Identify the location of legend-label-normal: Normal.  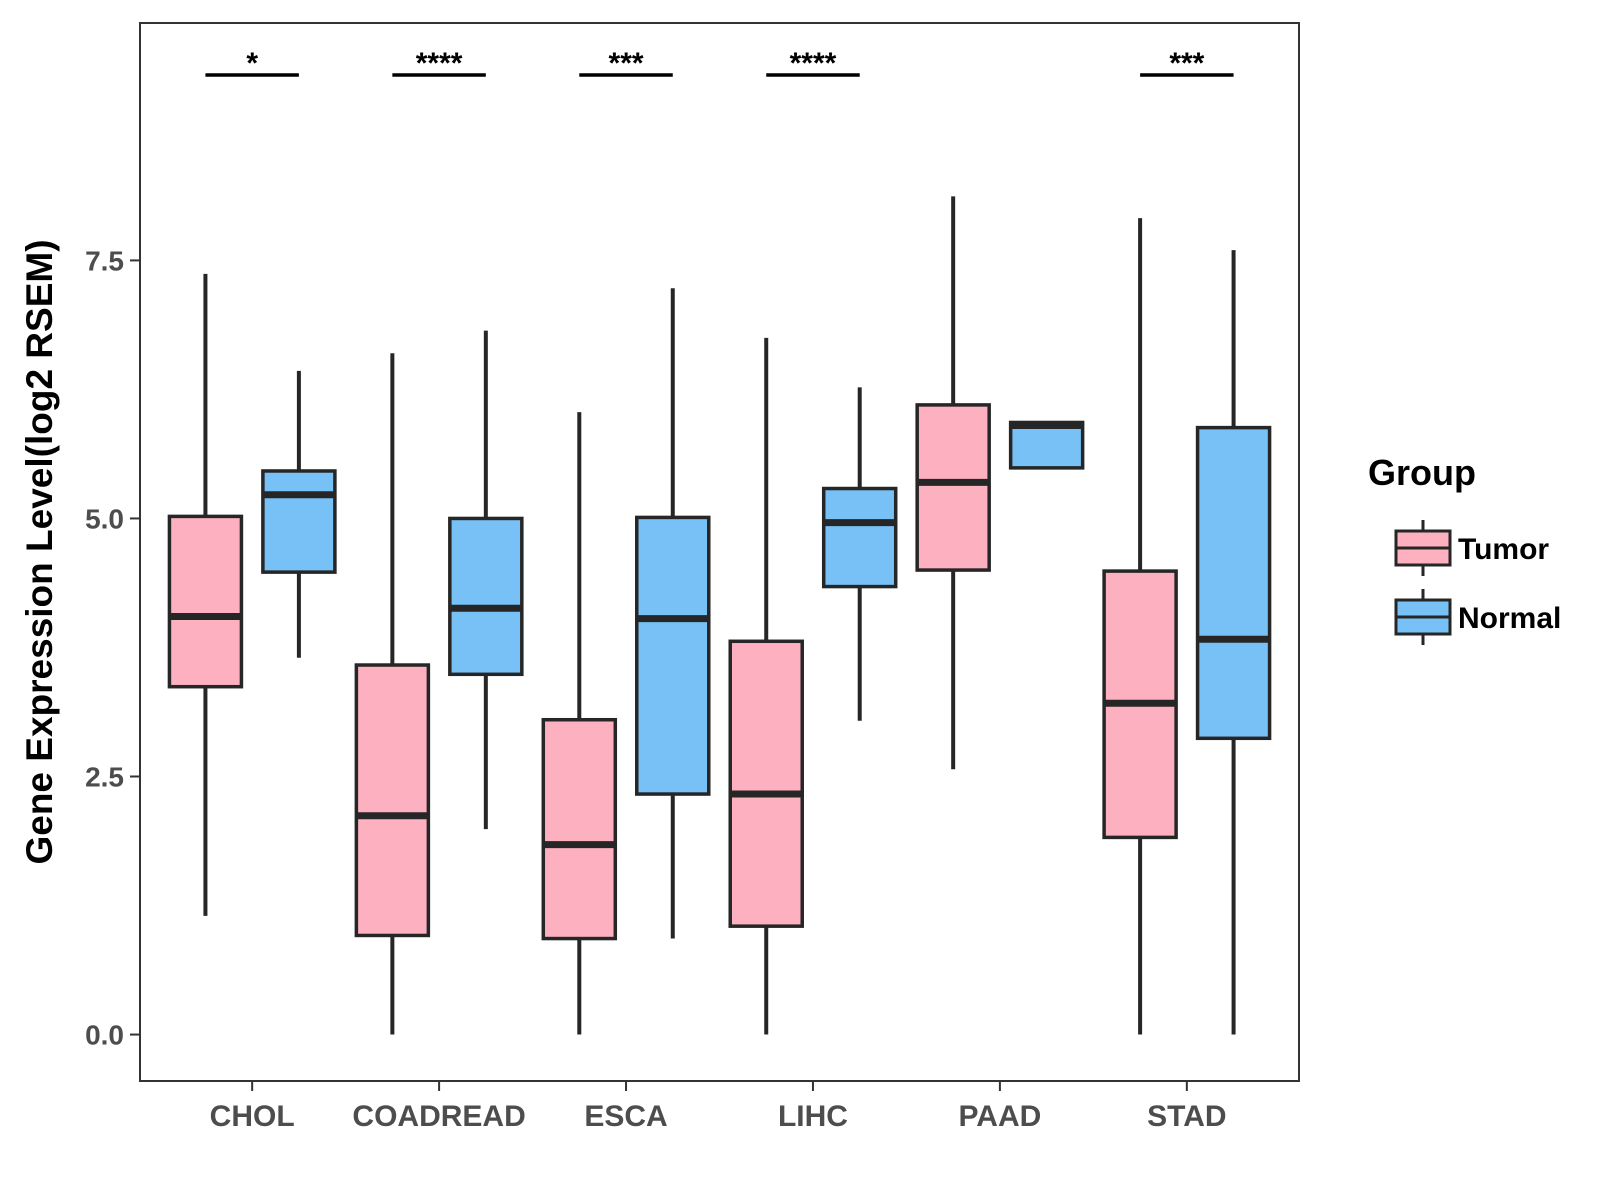
(1509, 618).